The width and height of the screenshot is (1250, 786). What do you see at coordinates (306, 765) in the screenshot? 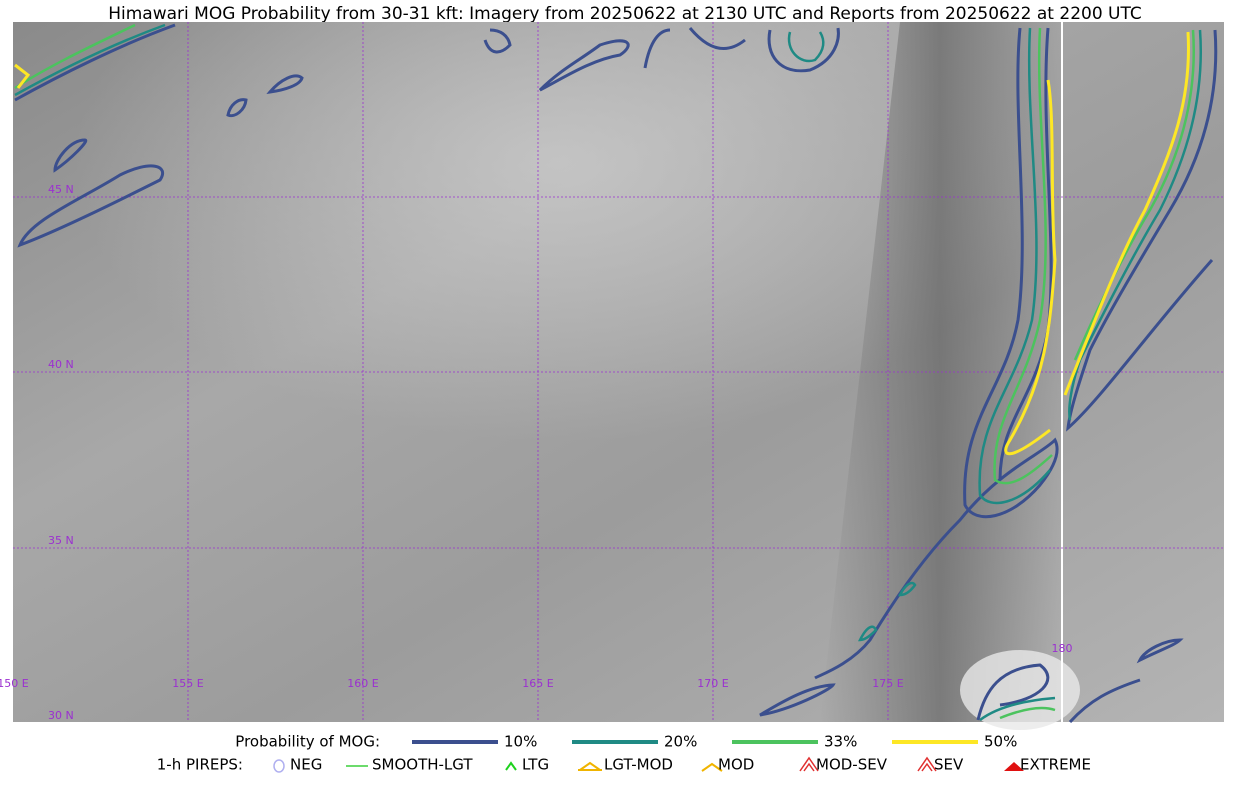
I see `pirep-label: NEG` at bounding box center [306, 765].